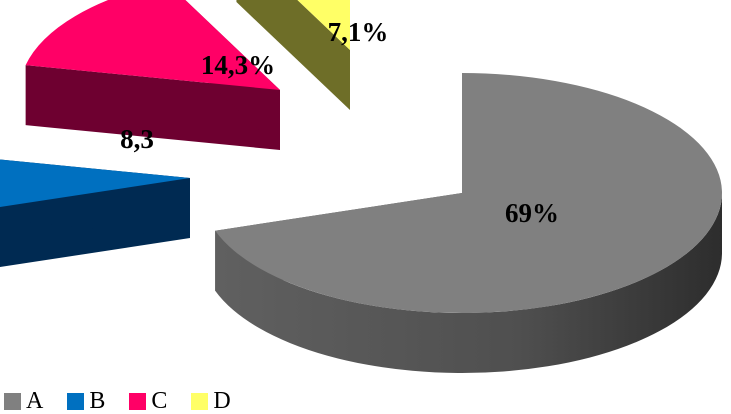 This screenshot has width=731, height=414. What do you see at coordinates (35, 400) in the screenshot?
I see `legend-label-a: A` at bounding box center [35, 400].